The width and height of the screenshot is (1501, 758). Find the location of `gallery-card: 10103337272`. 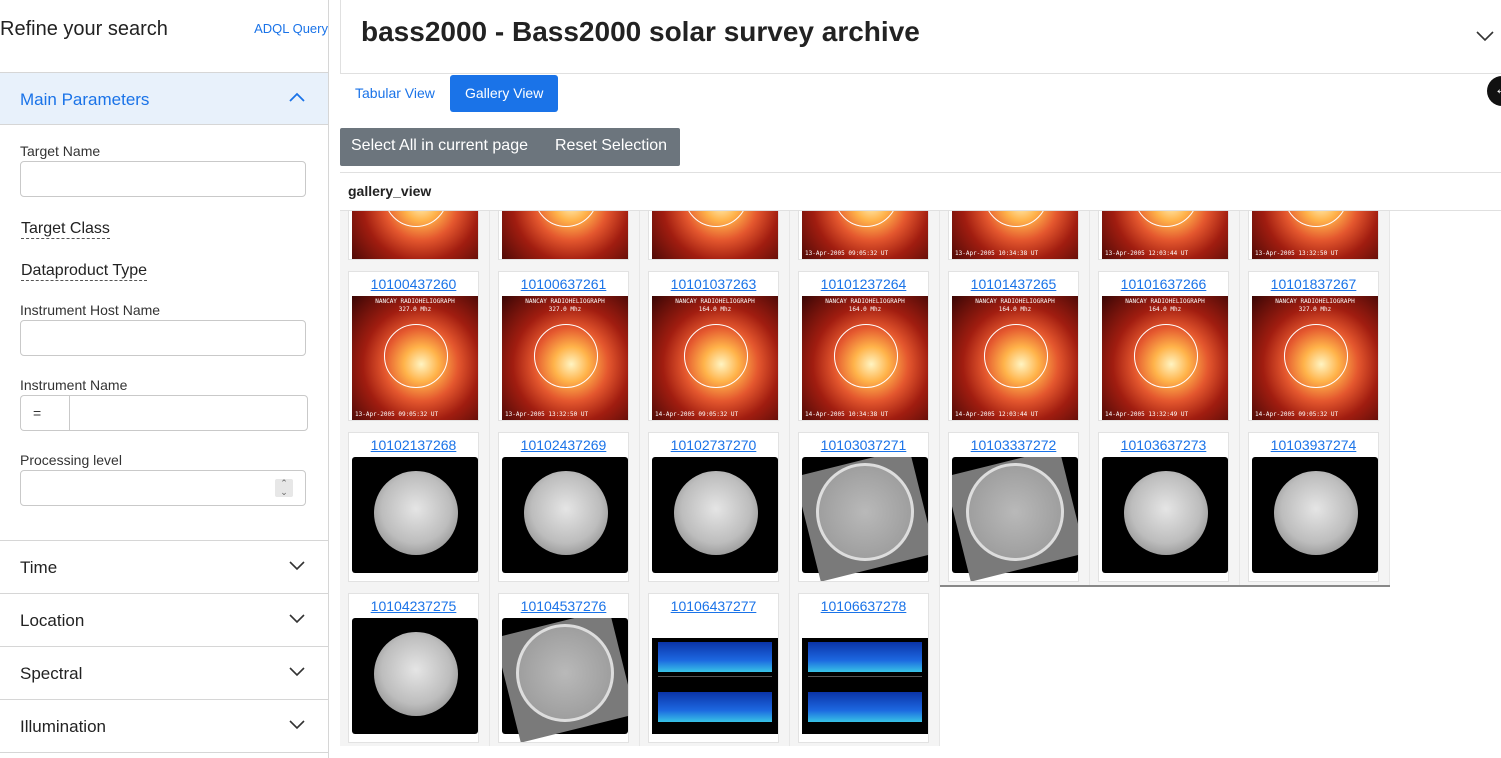

gallery-card: 10103337272 is located at coordinates (1013, 507).